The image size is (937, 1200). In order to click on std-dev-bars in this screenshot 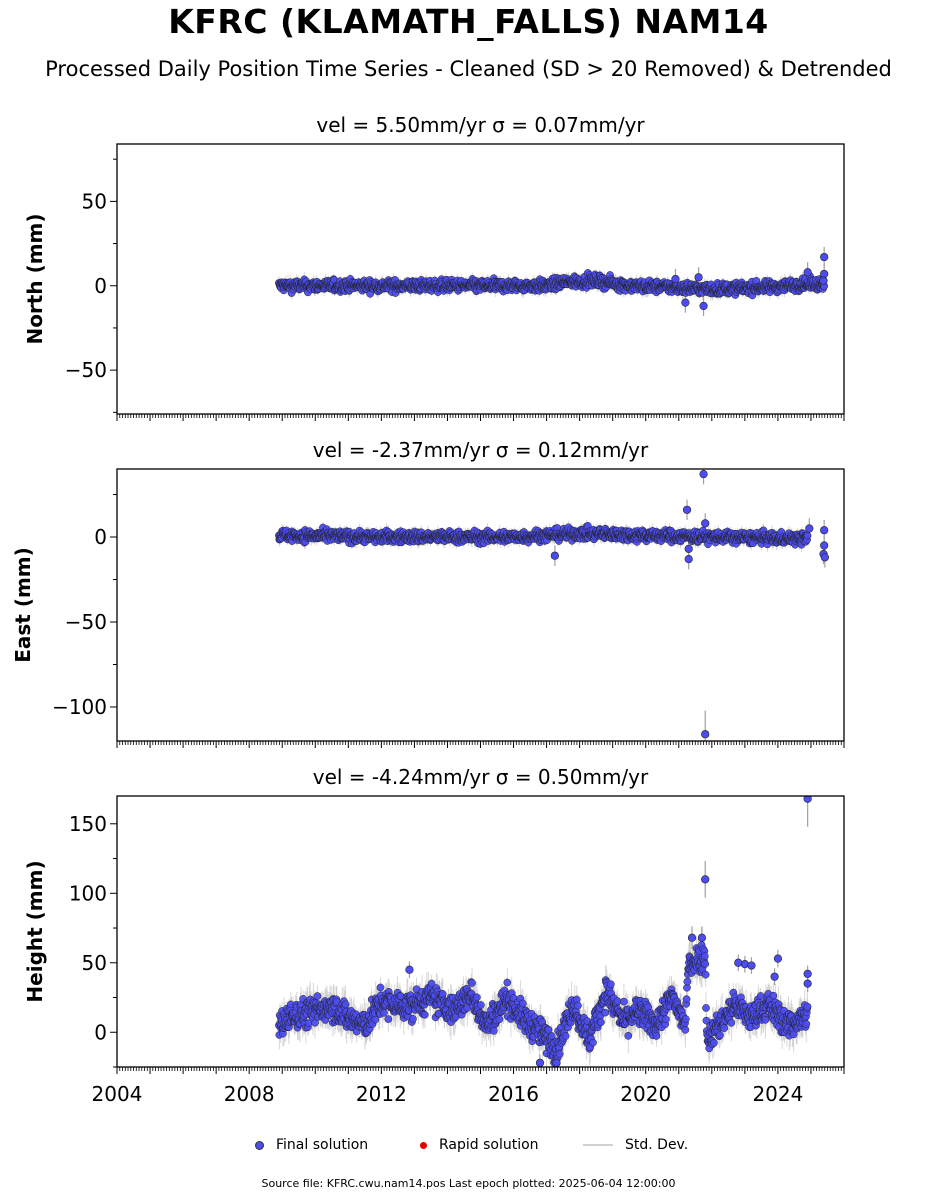, I will do `click(552, 605)`.